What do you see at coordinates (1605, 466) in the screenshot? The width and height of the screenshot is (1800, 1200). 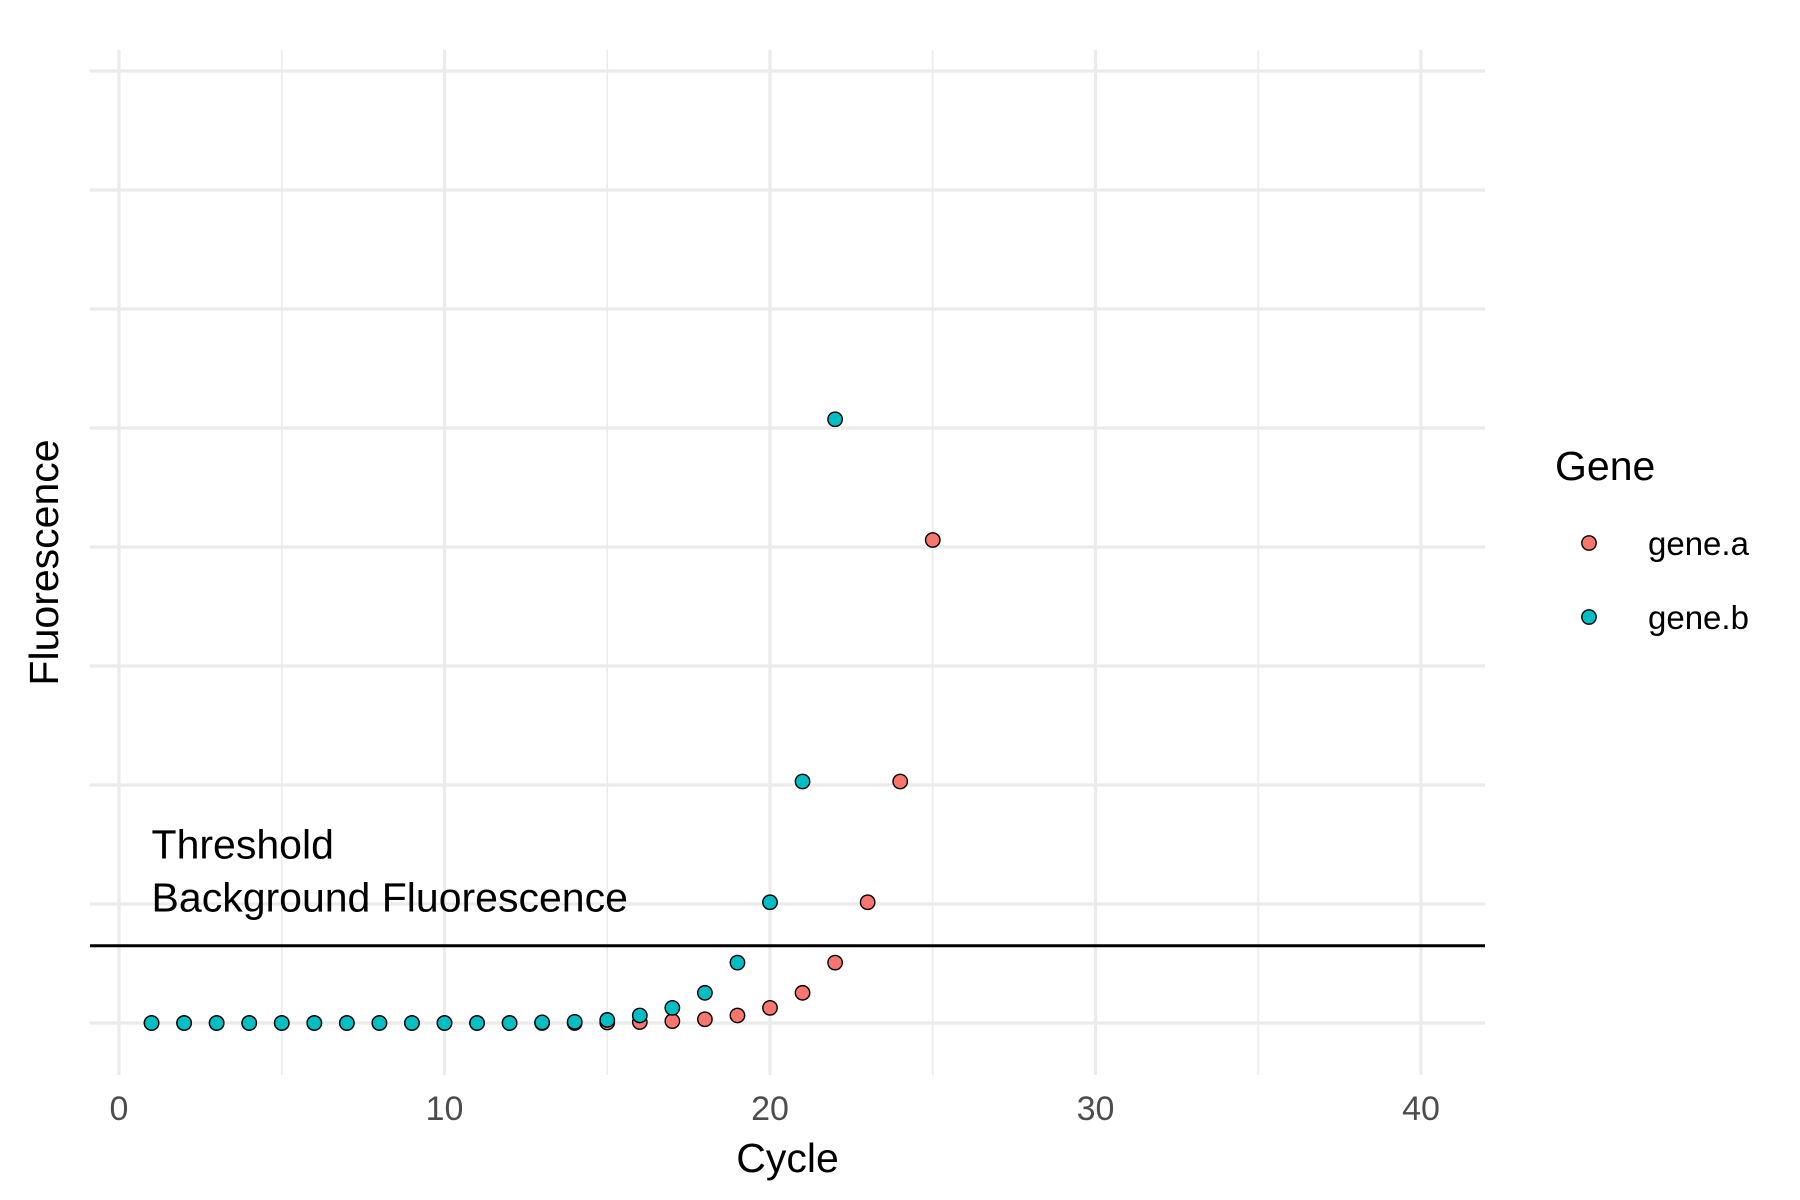 I see `legend-title: Gene` at bounding box center [1605, 466].